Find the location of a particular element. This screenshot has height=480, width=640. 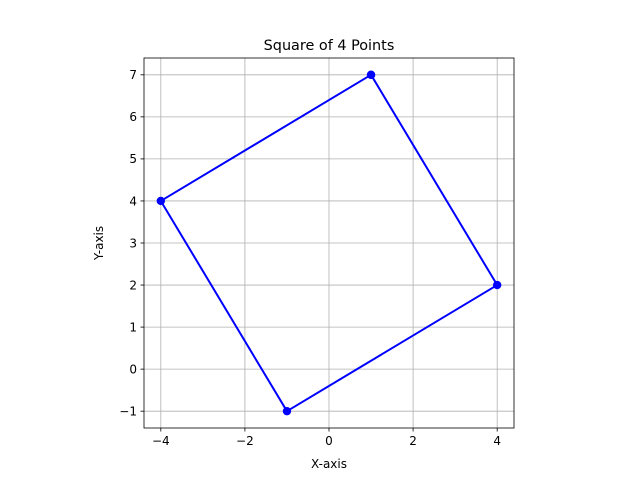

y-tick-label: 7 is located at coordinates (133, 75).